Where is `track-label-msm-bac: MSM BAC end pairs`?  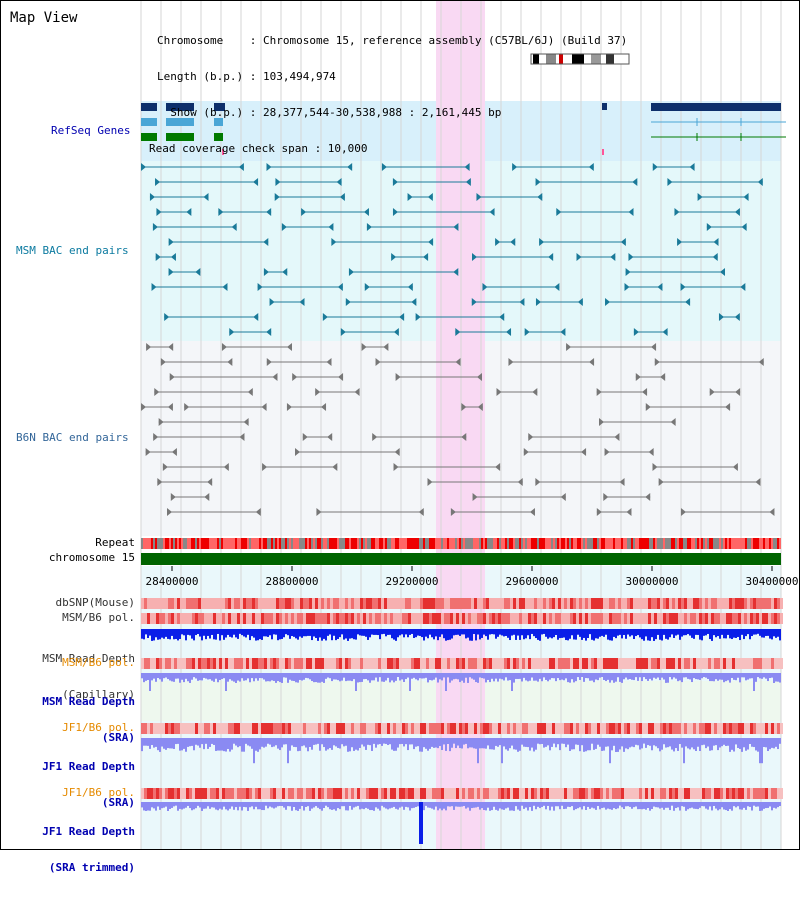 track-label-msm-bac: MSM BAC end pairs is located at coordinates (72, 250).